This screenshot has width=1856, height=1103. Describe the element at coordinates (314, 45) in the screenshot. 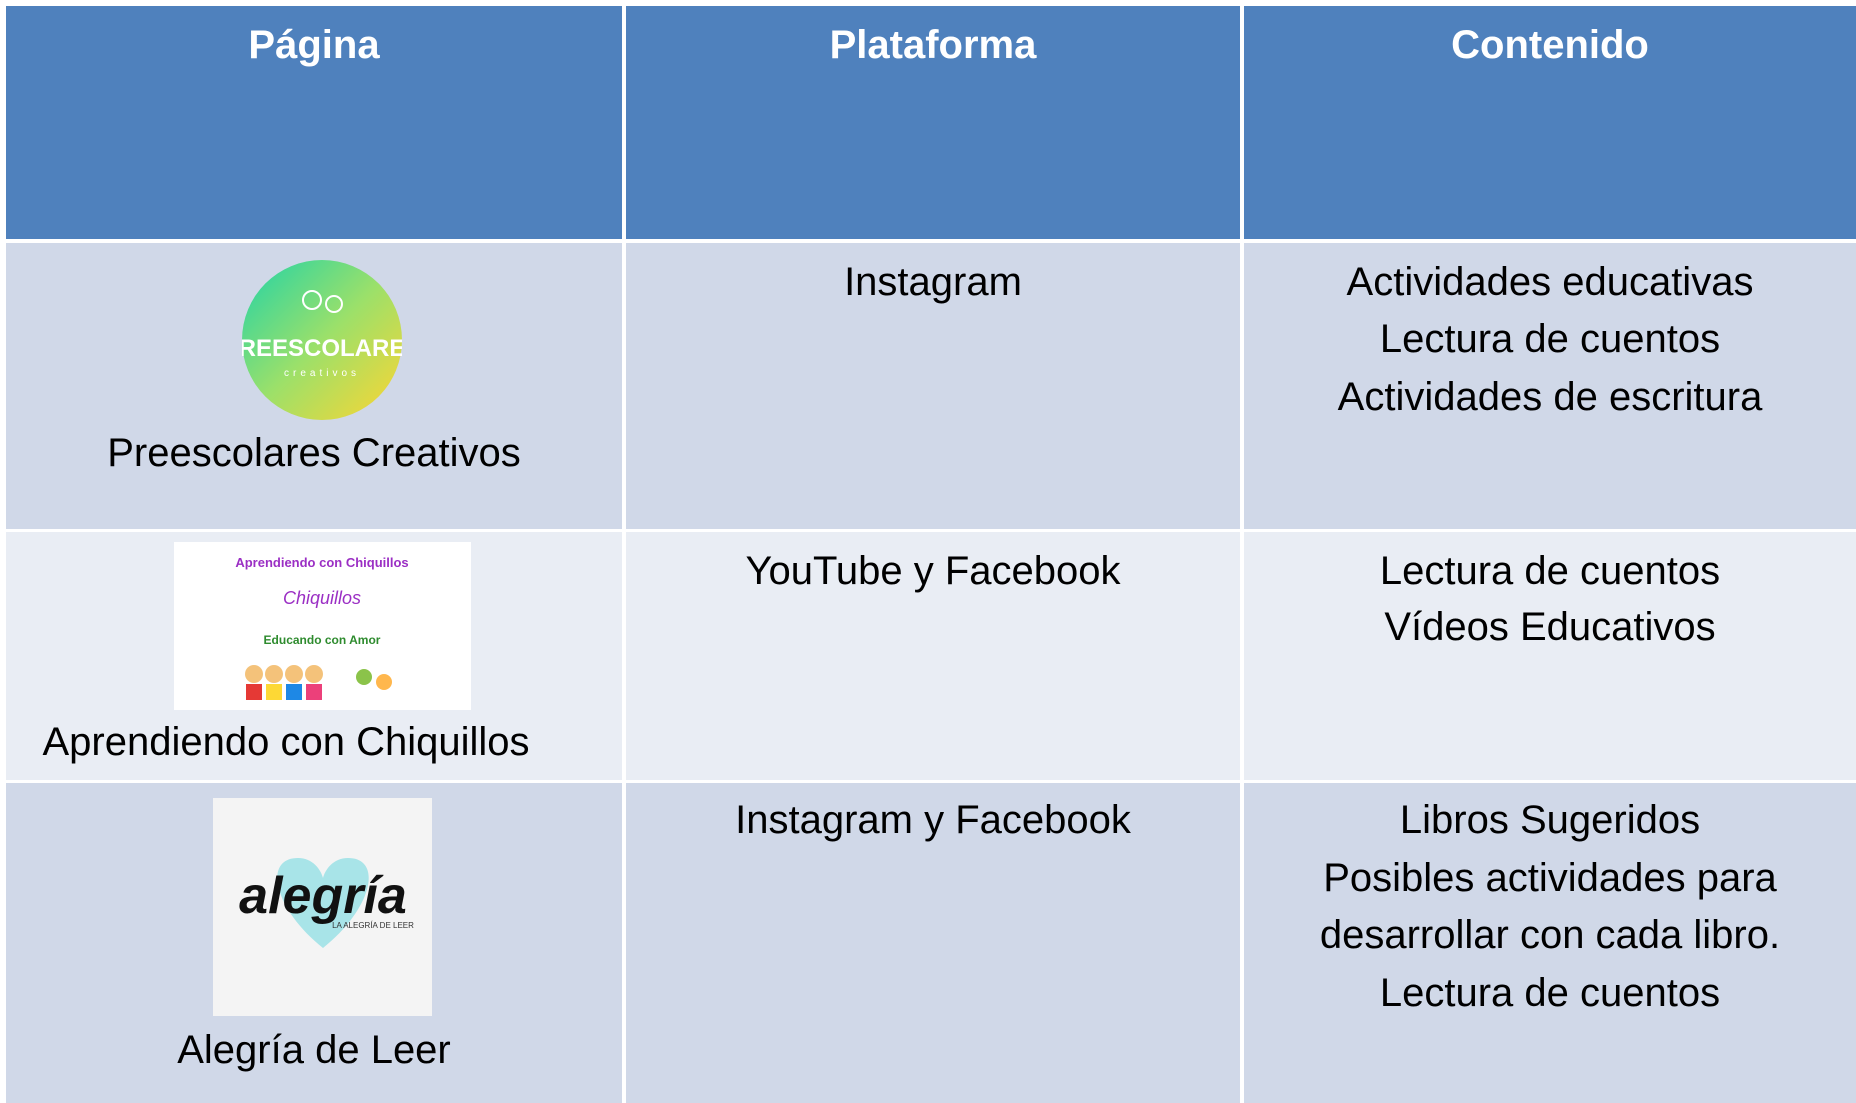

I see `header-text: Página` at that location.